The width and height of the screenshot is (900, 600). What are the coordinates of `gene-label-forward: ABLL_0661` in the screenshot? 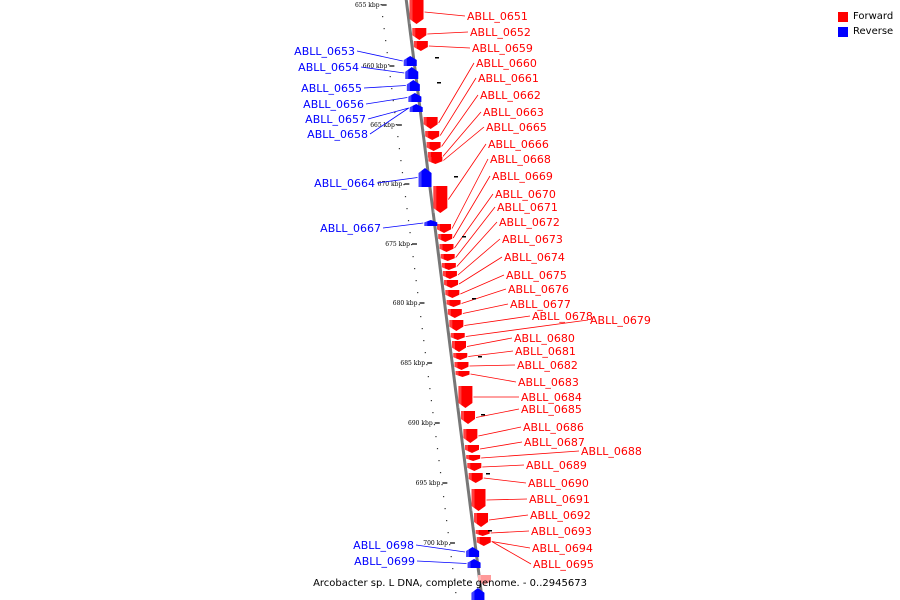 It's located at (508, 78).